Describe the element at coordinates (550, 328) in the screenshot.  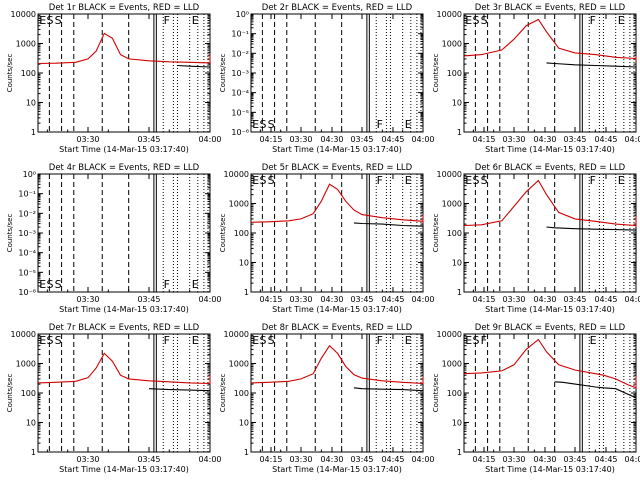
I see `panel-title: Det 9r BLACK = Events, RED = LLD` at that location.